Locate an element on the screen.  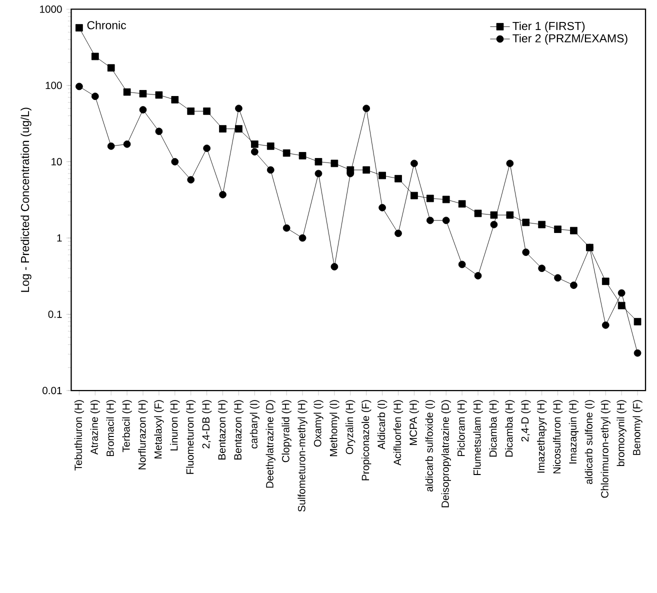
x-tick-label: Metalaxyl (F) is located at coordinates (159, 429).